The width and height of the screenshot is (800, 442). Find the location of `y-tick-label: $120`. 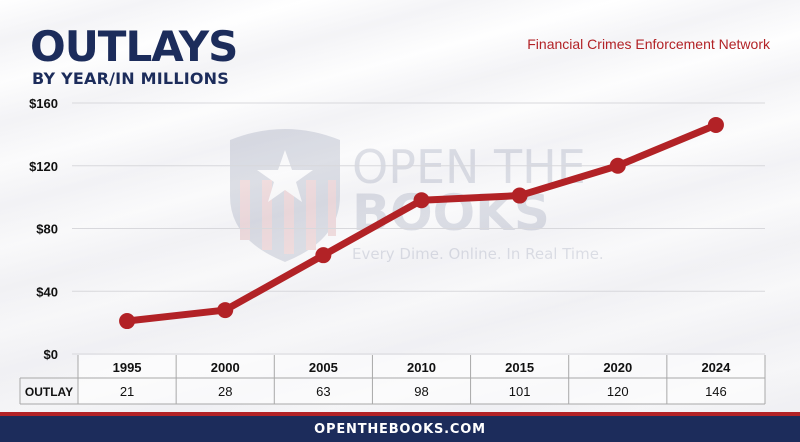

y-tick-label: $120 is located at coordinates (43, 166).